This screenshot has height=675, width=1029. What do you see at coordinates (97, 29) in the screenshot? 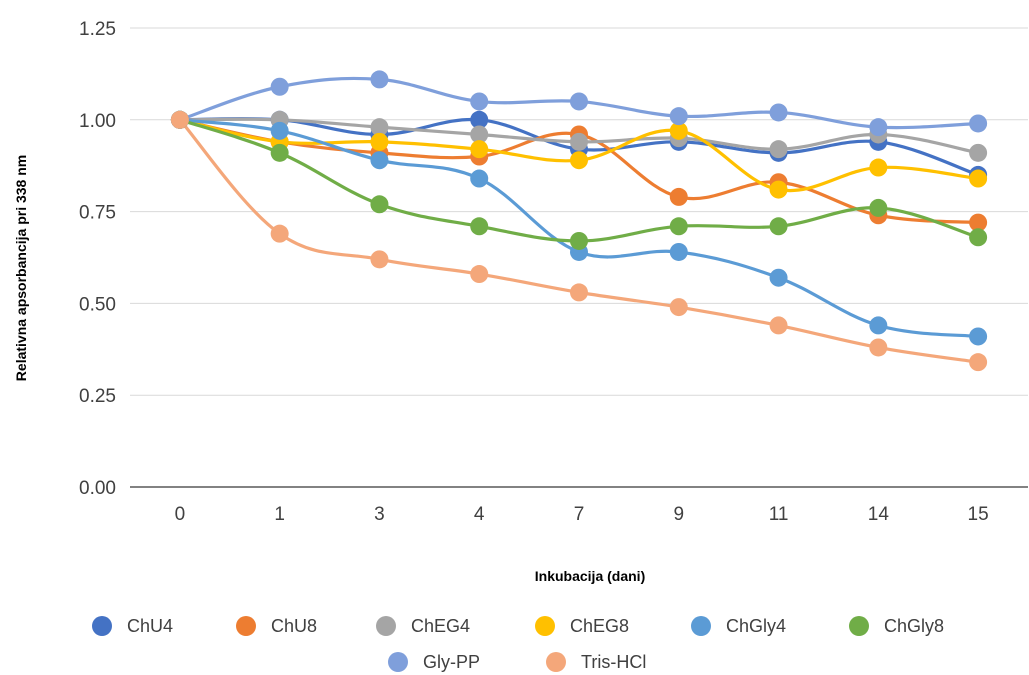
I see `y-tick-label: 1.25` at bounding box center [97, 29].